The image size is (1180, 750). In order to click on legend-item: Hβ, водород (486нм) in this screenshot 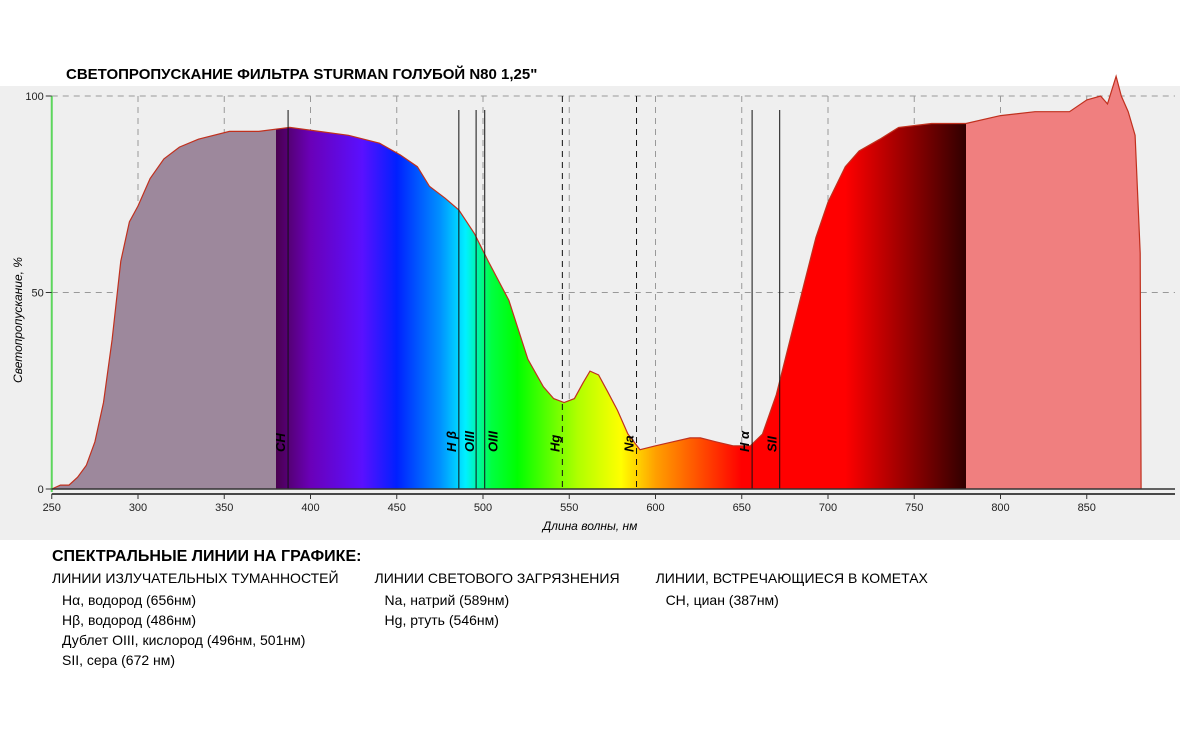, I will do `click(129, 620)`.